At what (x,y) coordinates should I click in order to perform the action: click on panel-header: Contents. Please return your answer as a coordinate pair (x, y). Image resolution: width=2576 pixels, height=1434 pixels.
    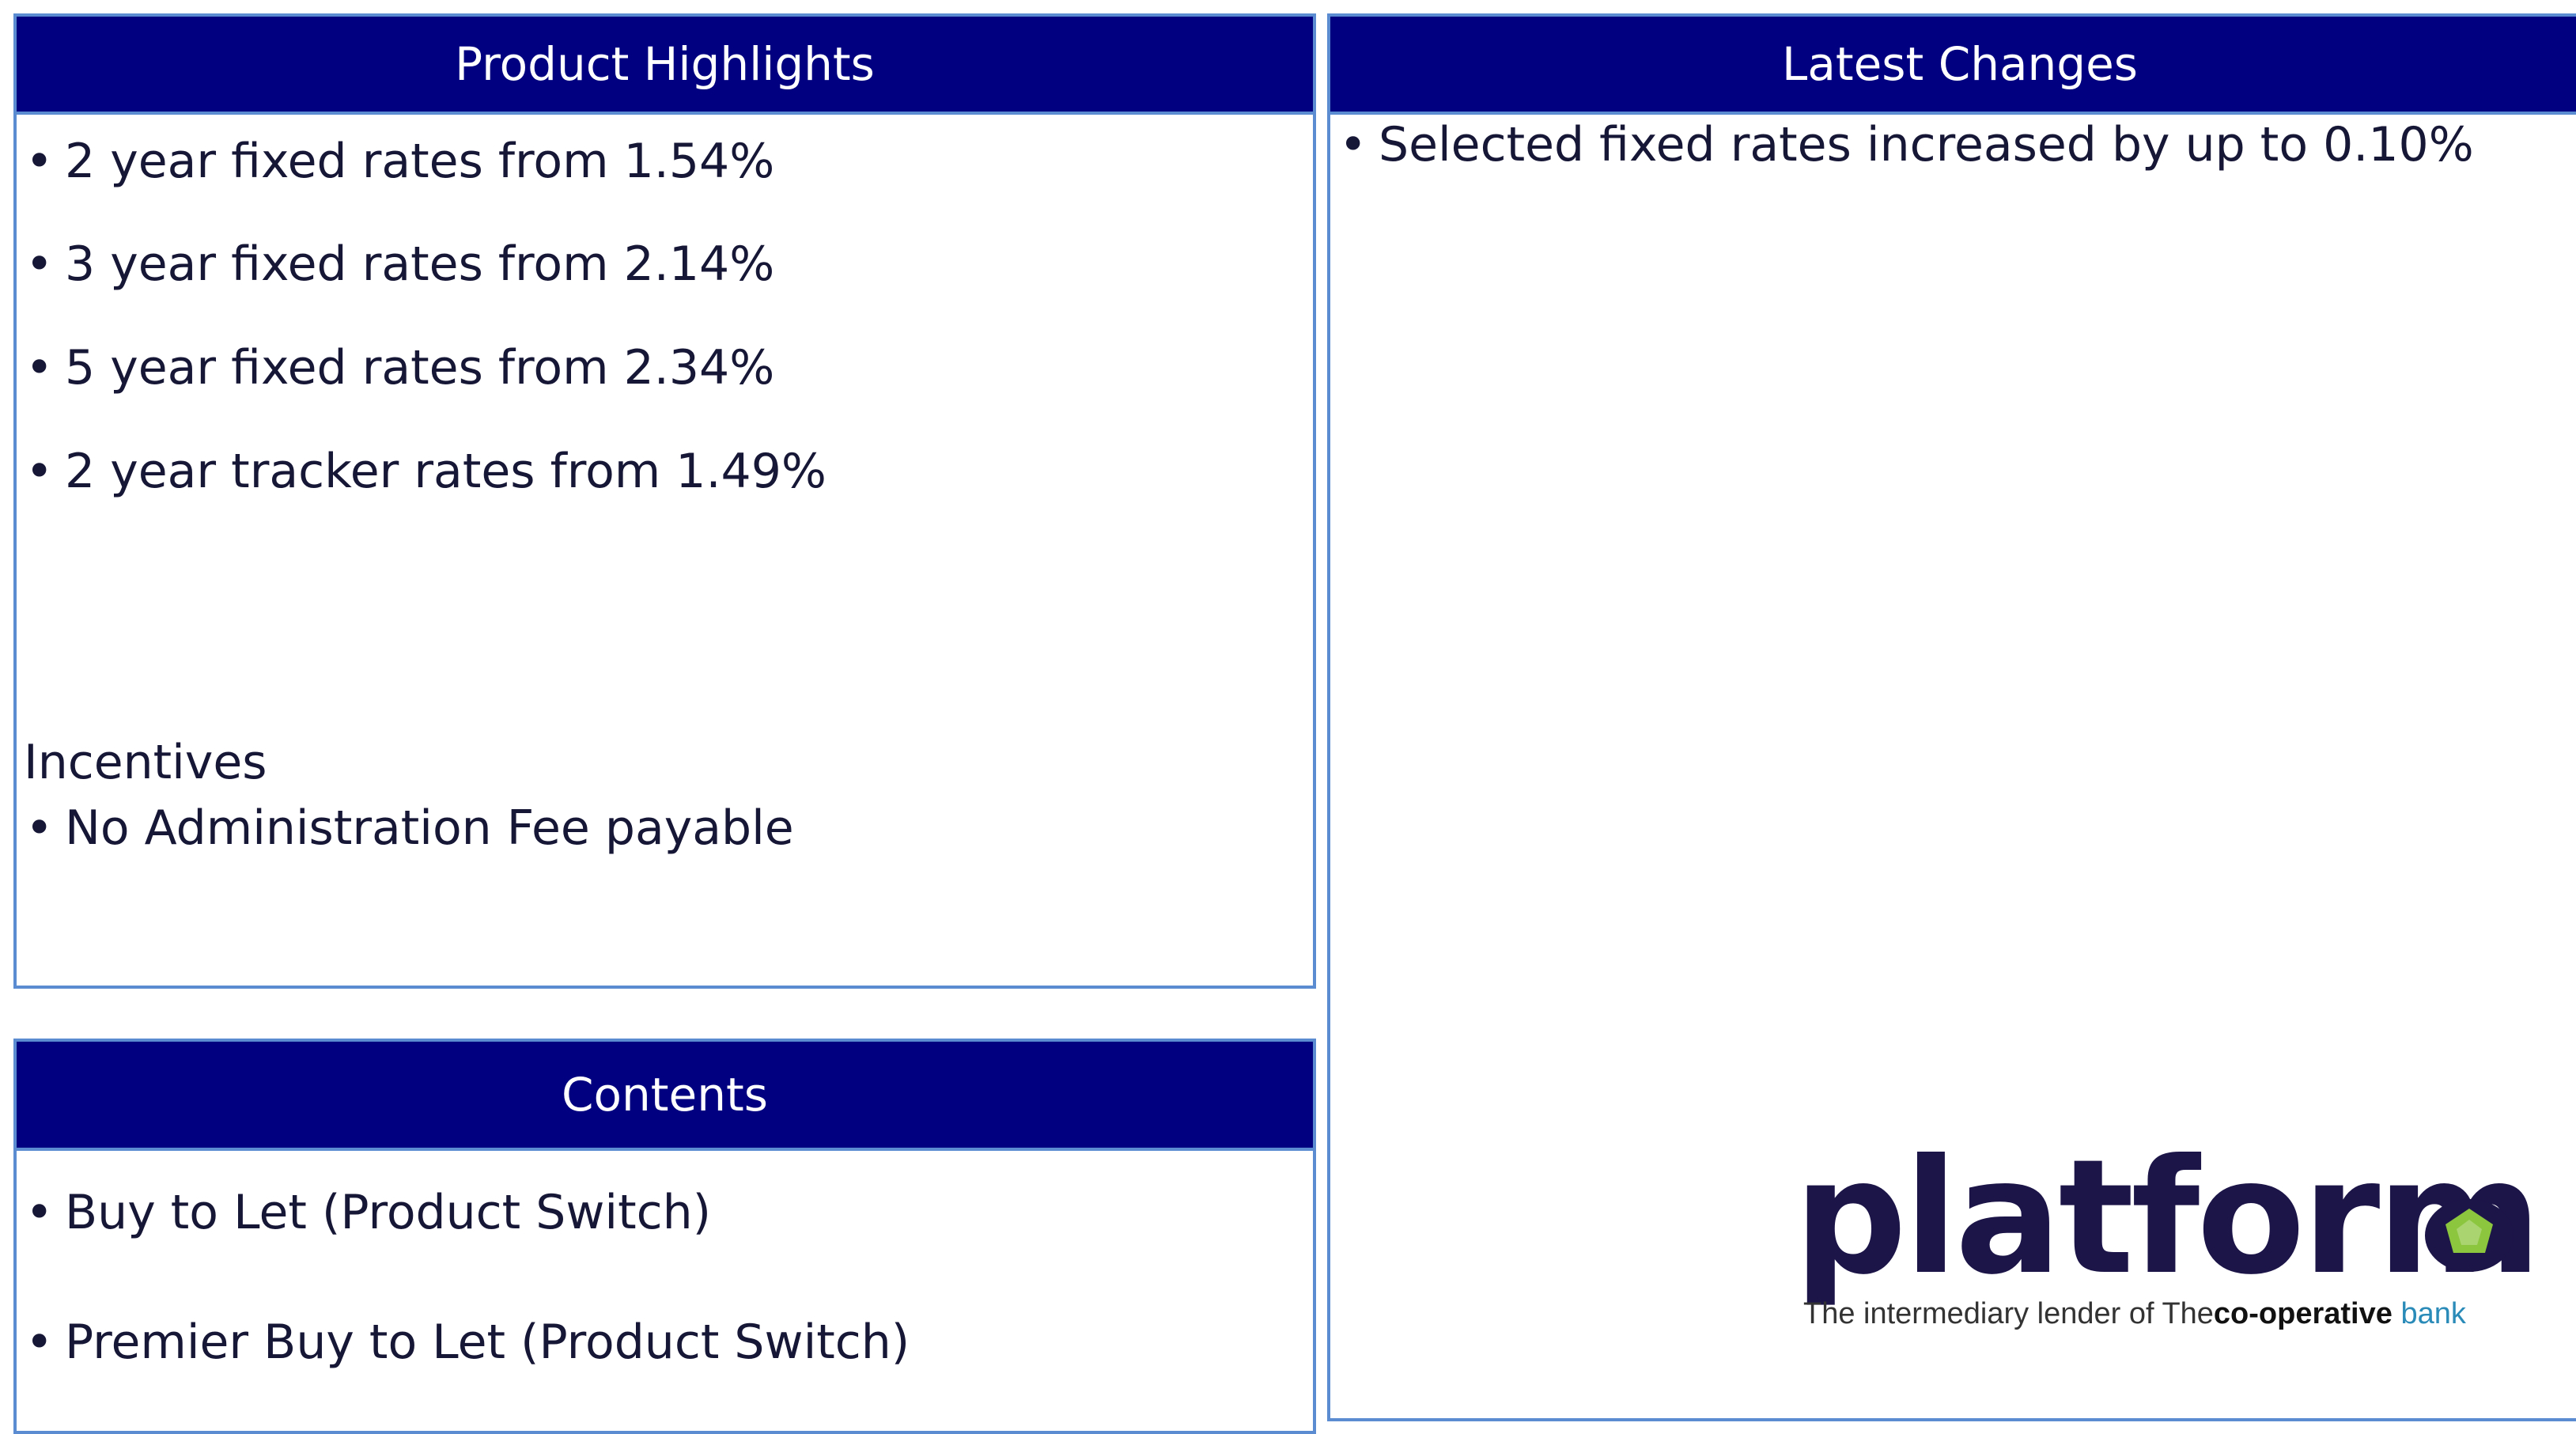
    Looking at the image, I should click on (665, 1097).